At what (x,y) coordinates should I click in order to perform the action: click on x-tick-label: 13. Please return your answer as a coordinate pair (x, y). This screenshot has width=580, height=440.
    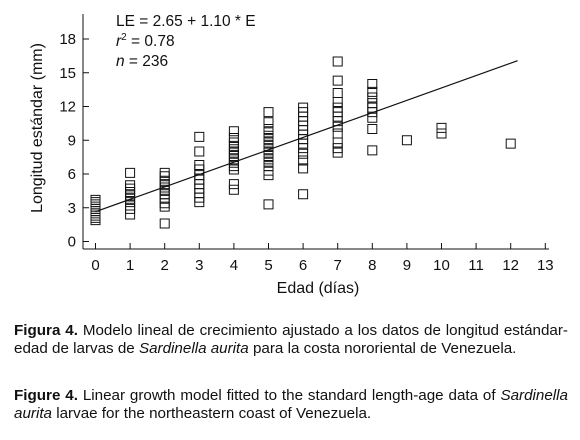
    Looking at the image, I should click on (545, 265).